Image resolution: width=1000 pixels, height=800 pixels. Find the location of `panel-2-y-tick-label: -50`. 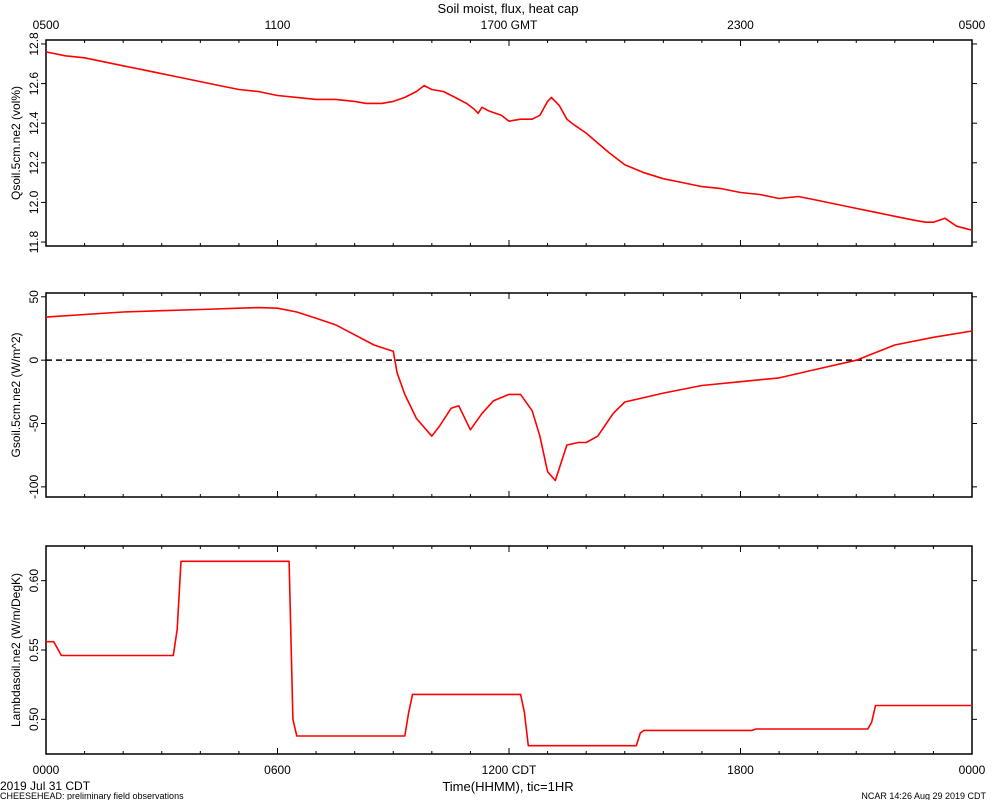

panel-2-y-tick-label: -50 is located at coordinates (34, 424).